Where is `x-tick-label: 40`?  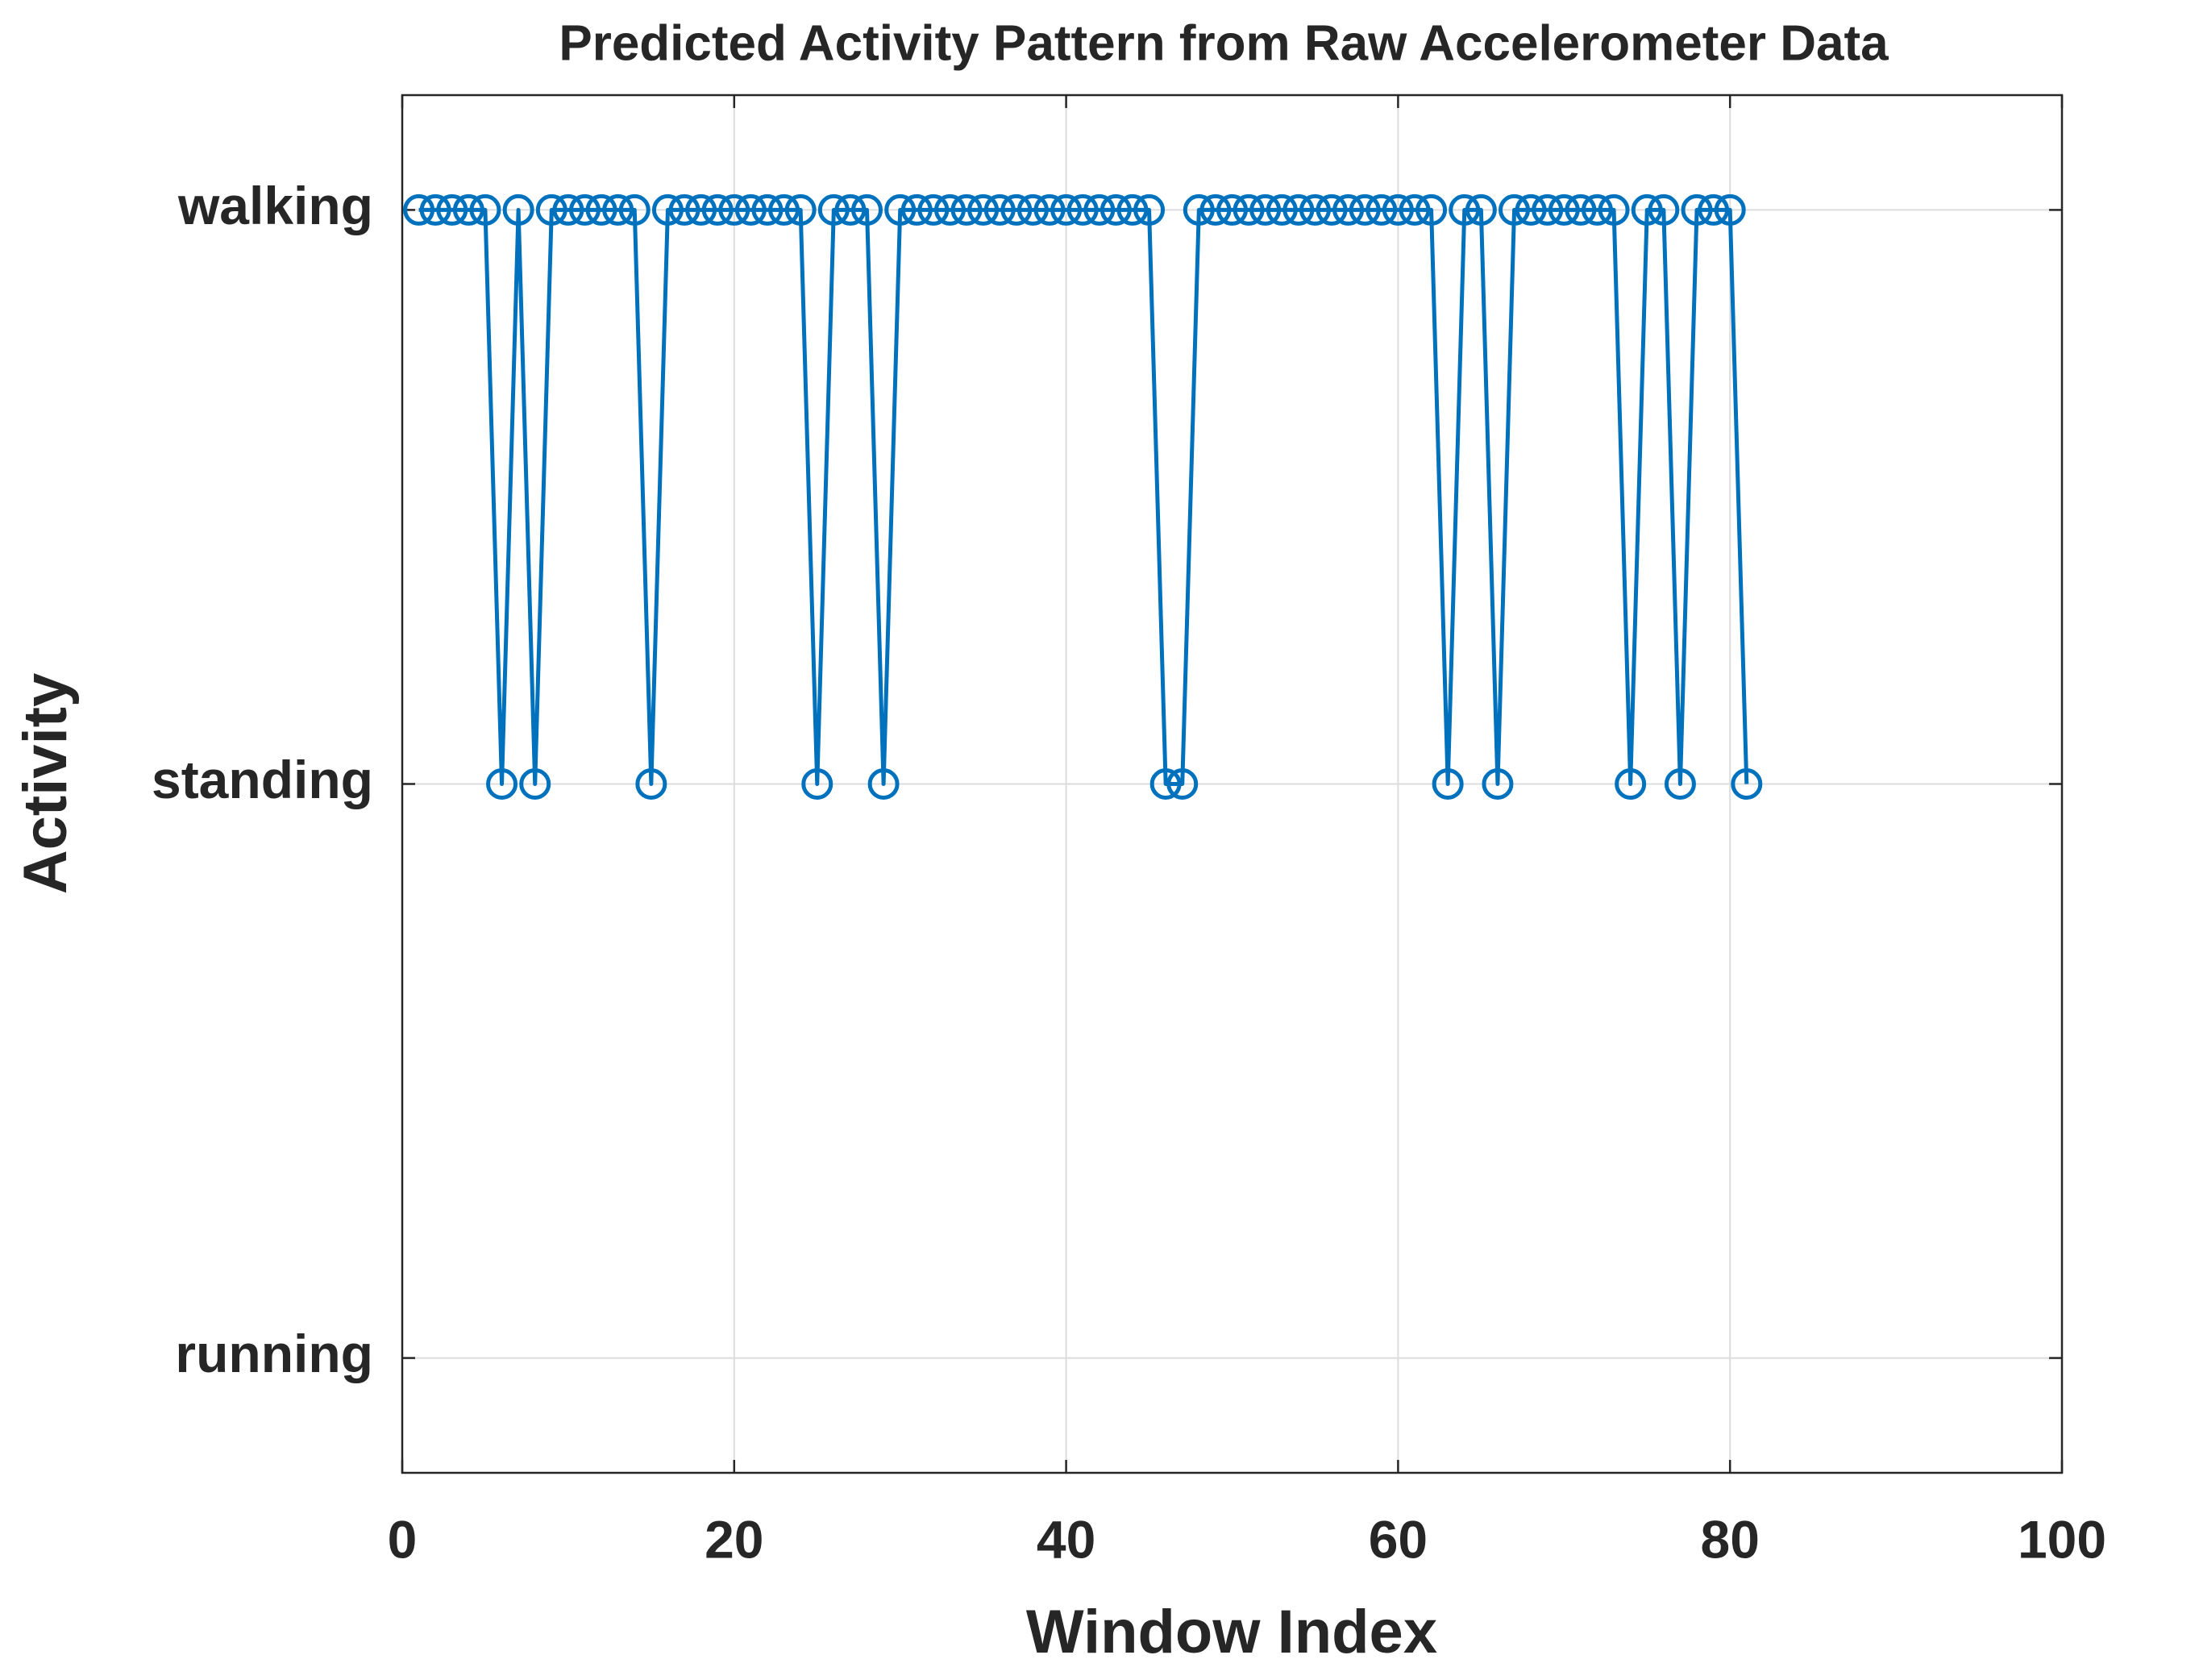 x-tick-label: 40 is located at coordinates (1066, 1539).